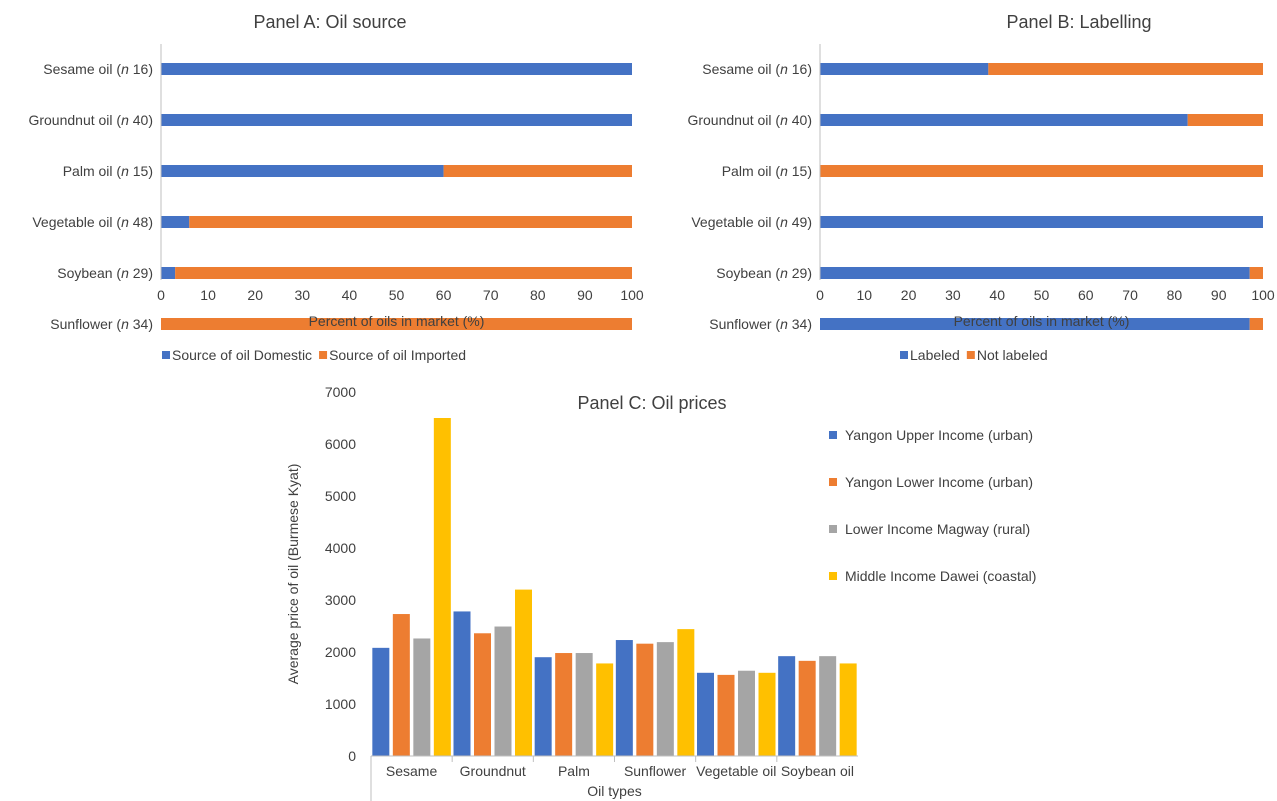 The height and width of the screenshot is (801, 1277). What do you see at coordinates (614, 791) in the screenshot?
I see `panel-c-x-axis-label: Oil types` at bounding box center [614, 791].